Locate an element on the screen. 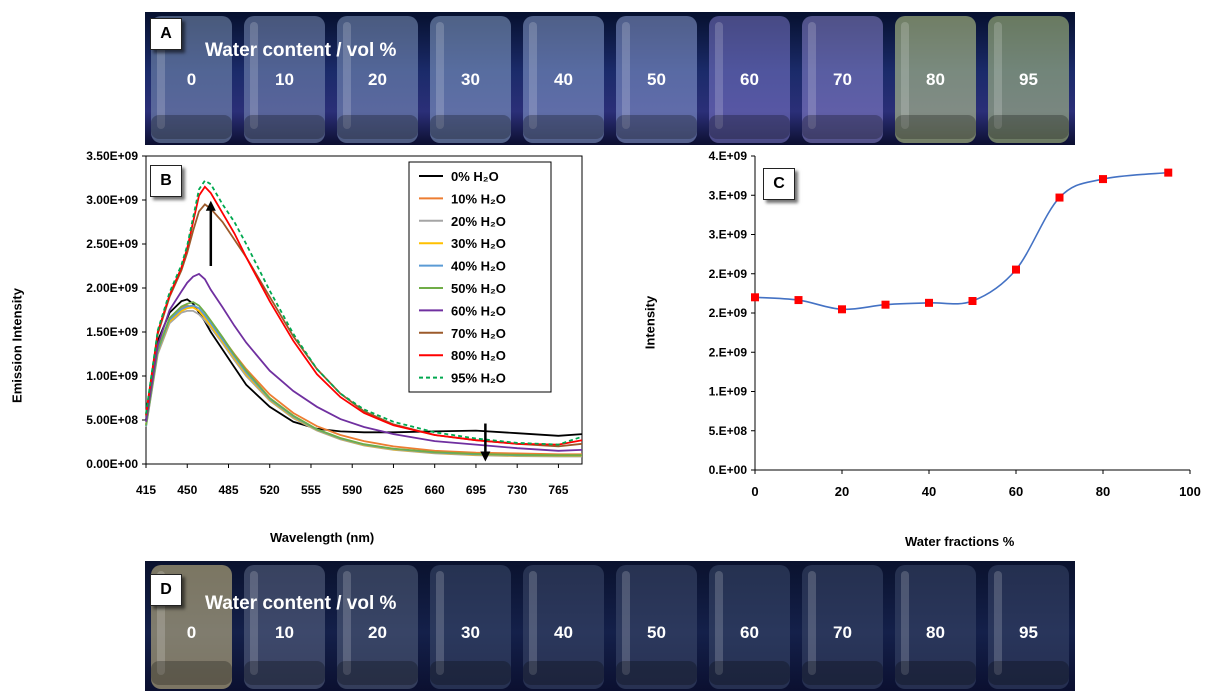 This screenshot has height=691, width=1208. x-tick-label: 450 is located at coordinates (187, 490).